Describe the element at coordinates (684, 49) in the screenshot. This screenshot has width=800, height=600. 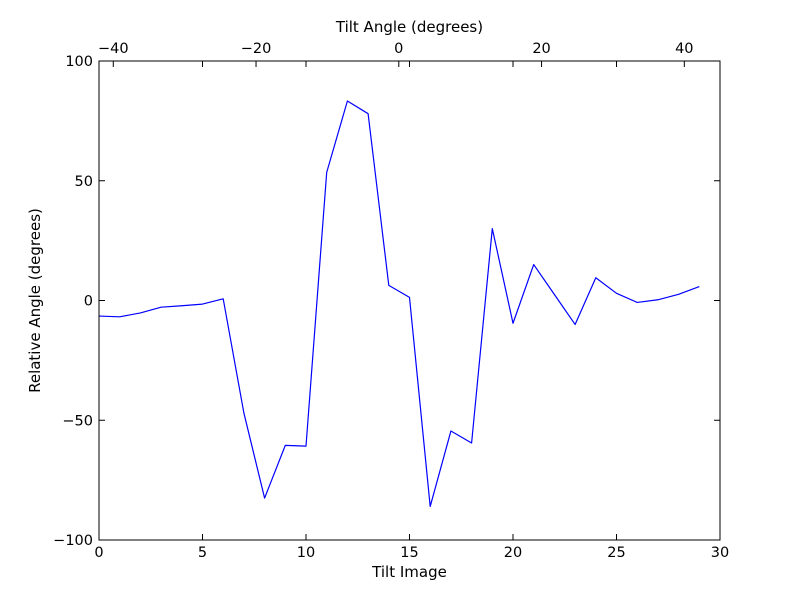
I see `x2-tick-label: 40` at that location.